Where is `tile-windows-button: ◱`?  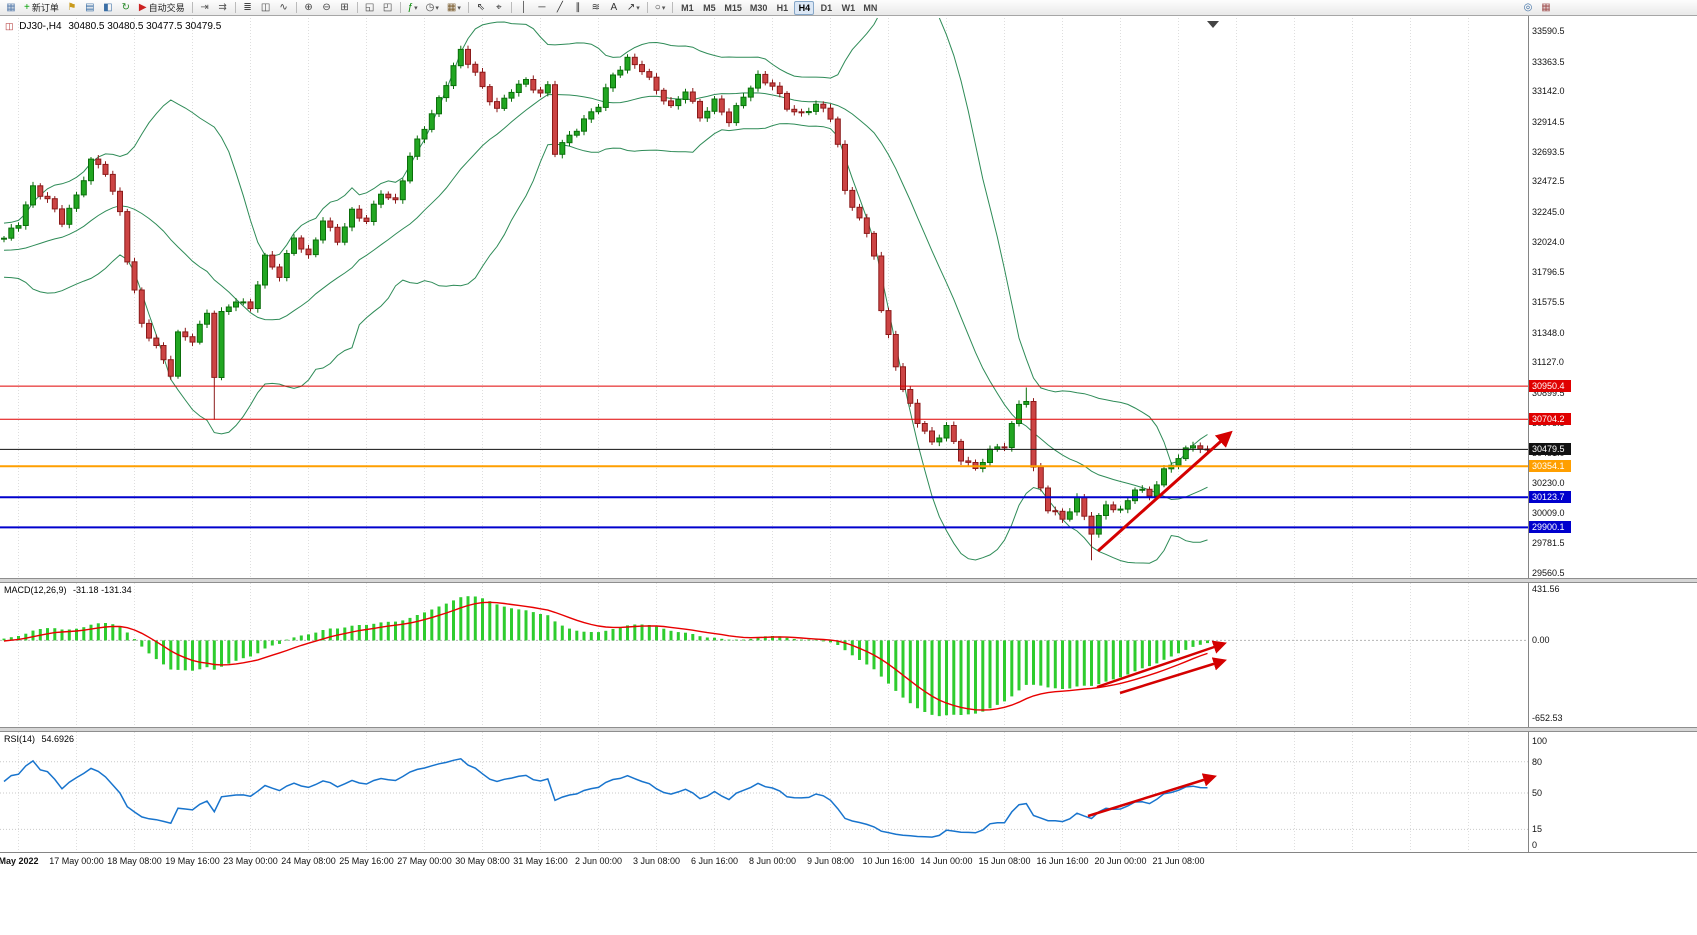 tile-windows-button: ◱ is located at coordinates (369, 7).